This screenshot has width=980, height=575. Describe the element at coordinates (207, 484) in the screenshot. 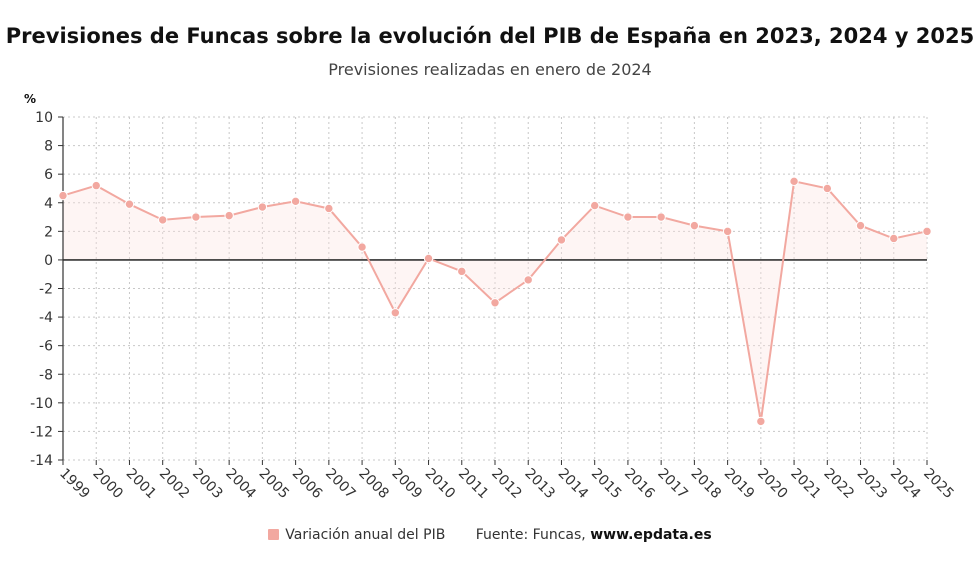

I see `x-tick-label: 2003` at that location.